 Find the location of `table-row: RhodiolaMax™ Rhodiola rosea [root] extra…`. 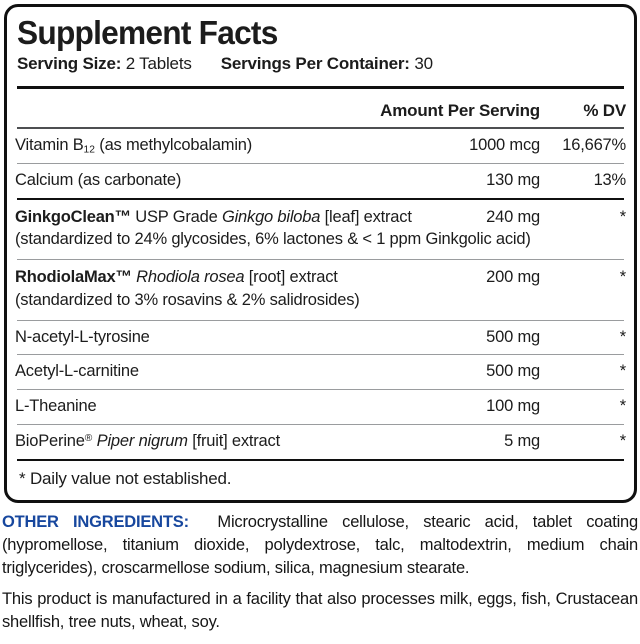

table-row: RhodiolaMax™ Rhodiola rosea [root] extra… is located at coordinates (320, 290).